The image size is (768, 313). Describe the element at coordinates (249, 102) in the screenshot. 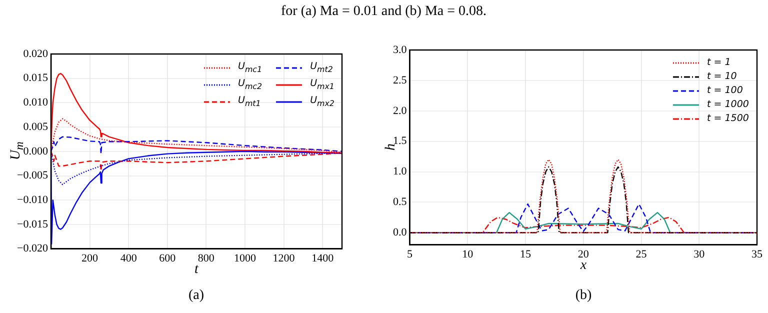

I see `legend-label: U$_{mt1}$` at that location.